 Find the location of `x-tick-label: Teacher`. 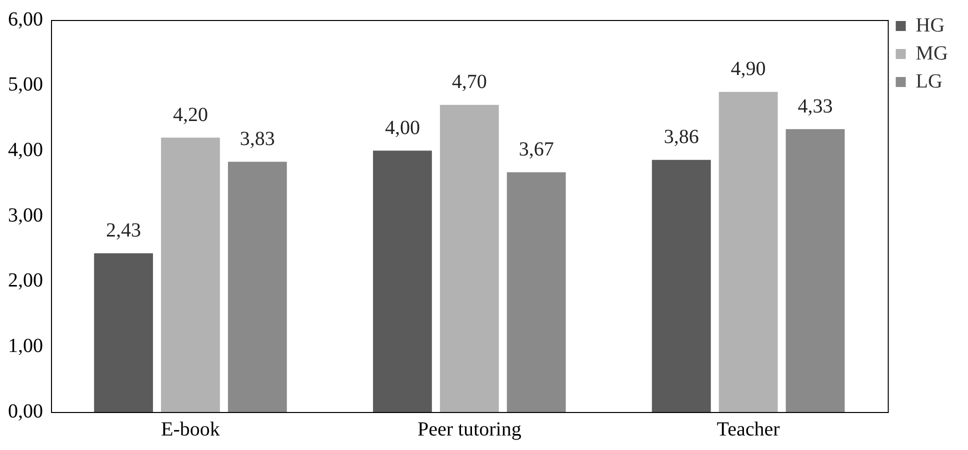

x-tick-label: Teacher is located at coordinates (748, 429).